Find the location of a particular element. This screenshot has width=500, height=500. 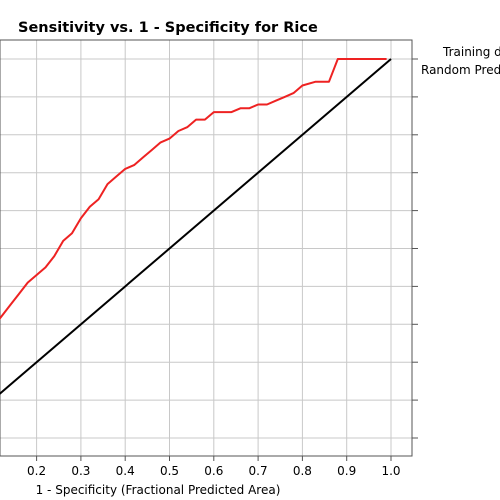

x-tick-label: 0.2 is located at coordinates (36, 471).